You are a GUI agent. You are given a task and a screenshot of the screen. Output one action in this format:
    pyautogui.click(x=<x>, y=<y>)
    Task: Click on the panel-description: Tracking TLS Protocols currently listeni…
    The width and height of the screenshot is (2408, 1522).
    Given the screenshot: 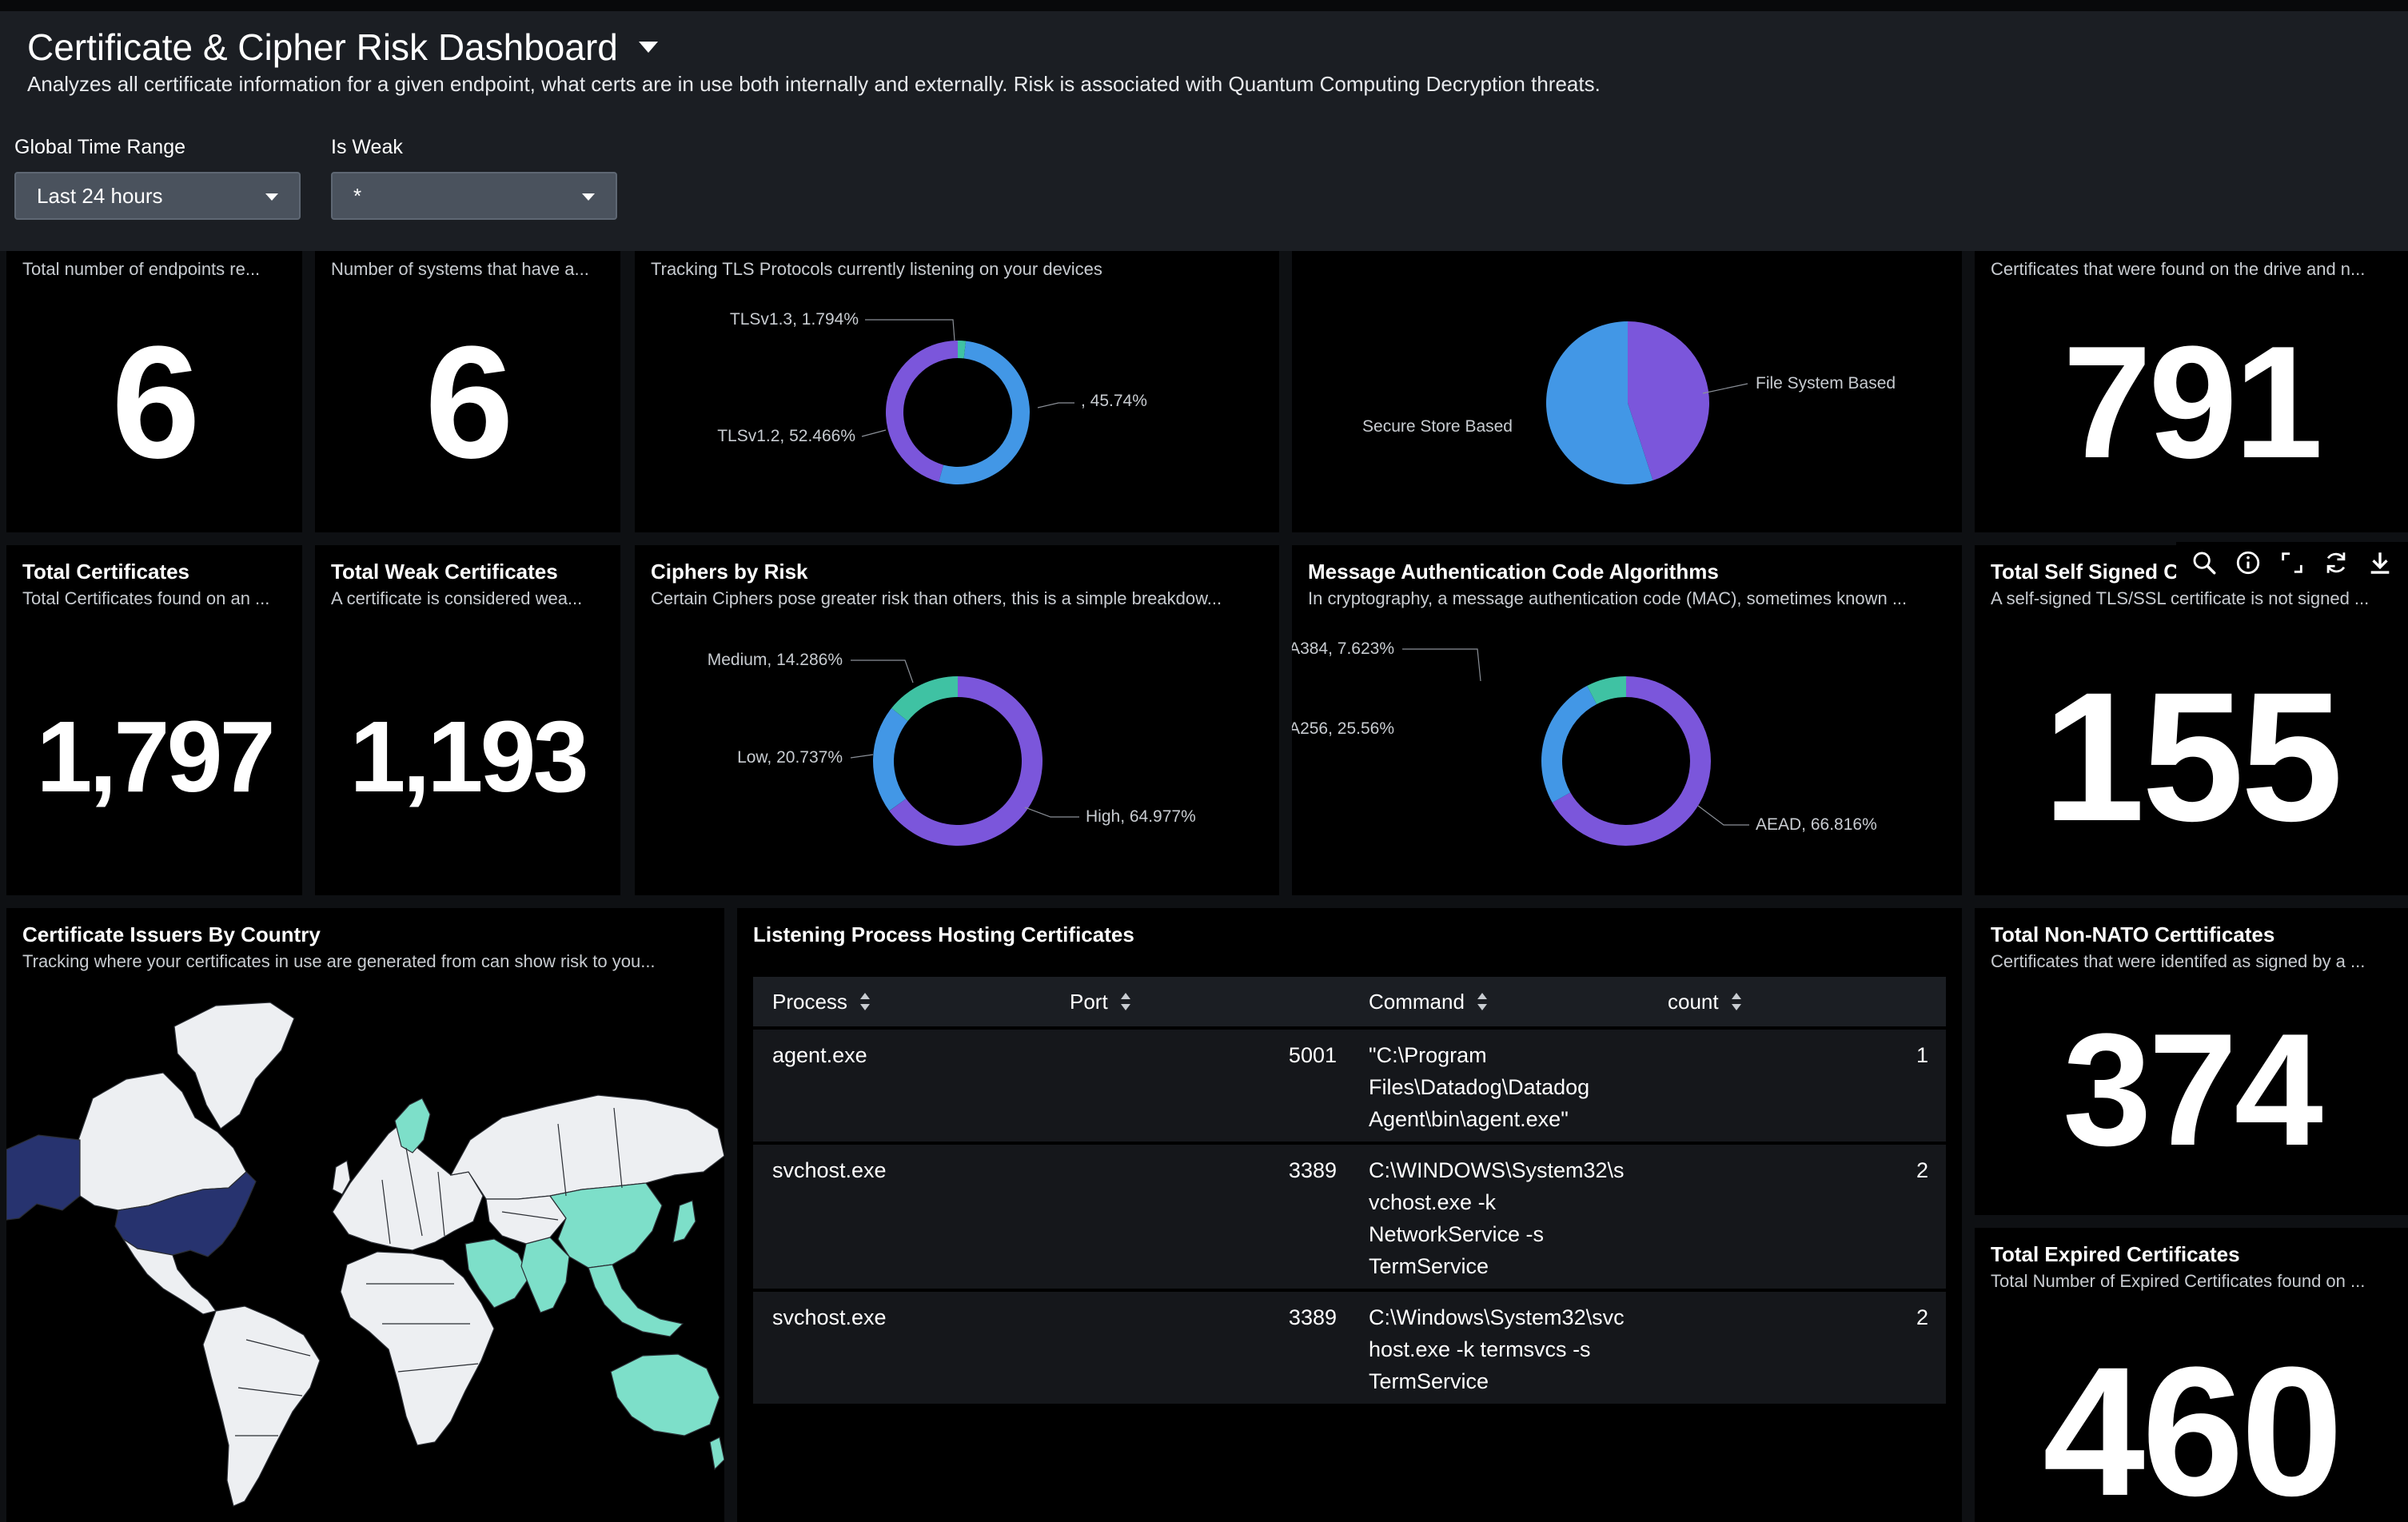 What is the action you would take?
    pyautogui.click(x=876, y=269)
    